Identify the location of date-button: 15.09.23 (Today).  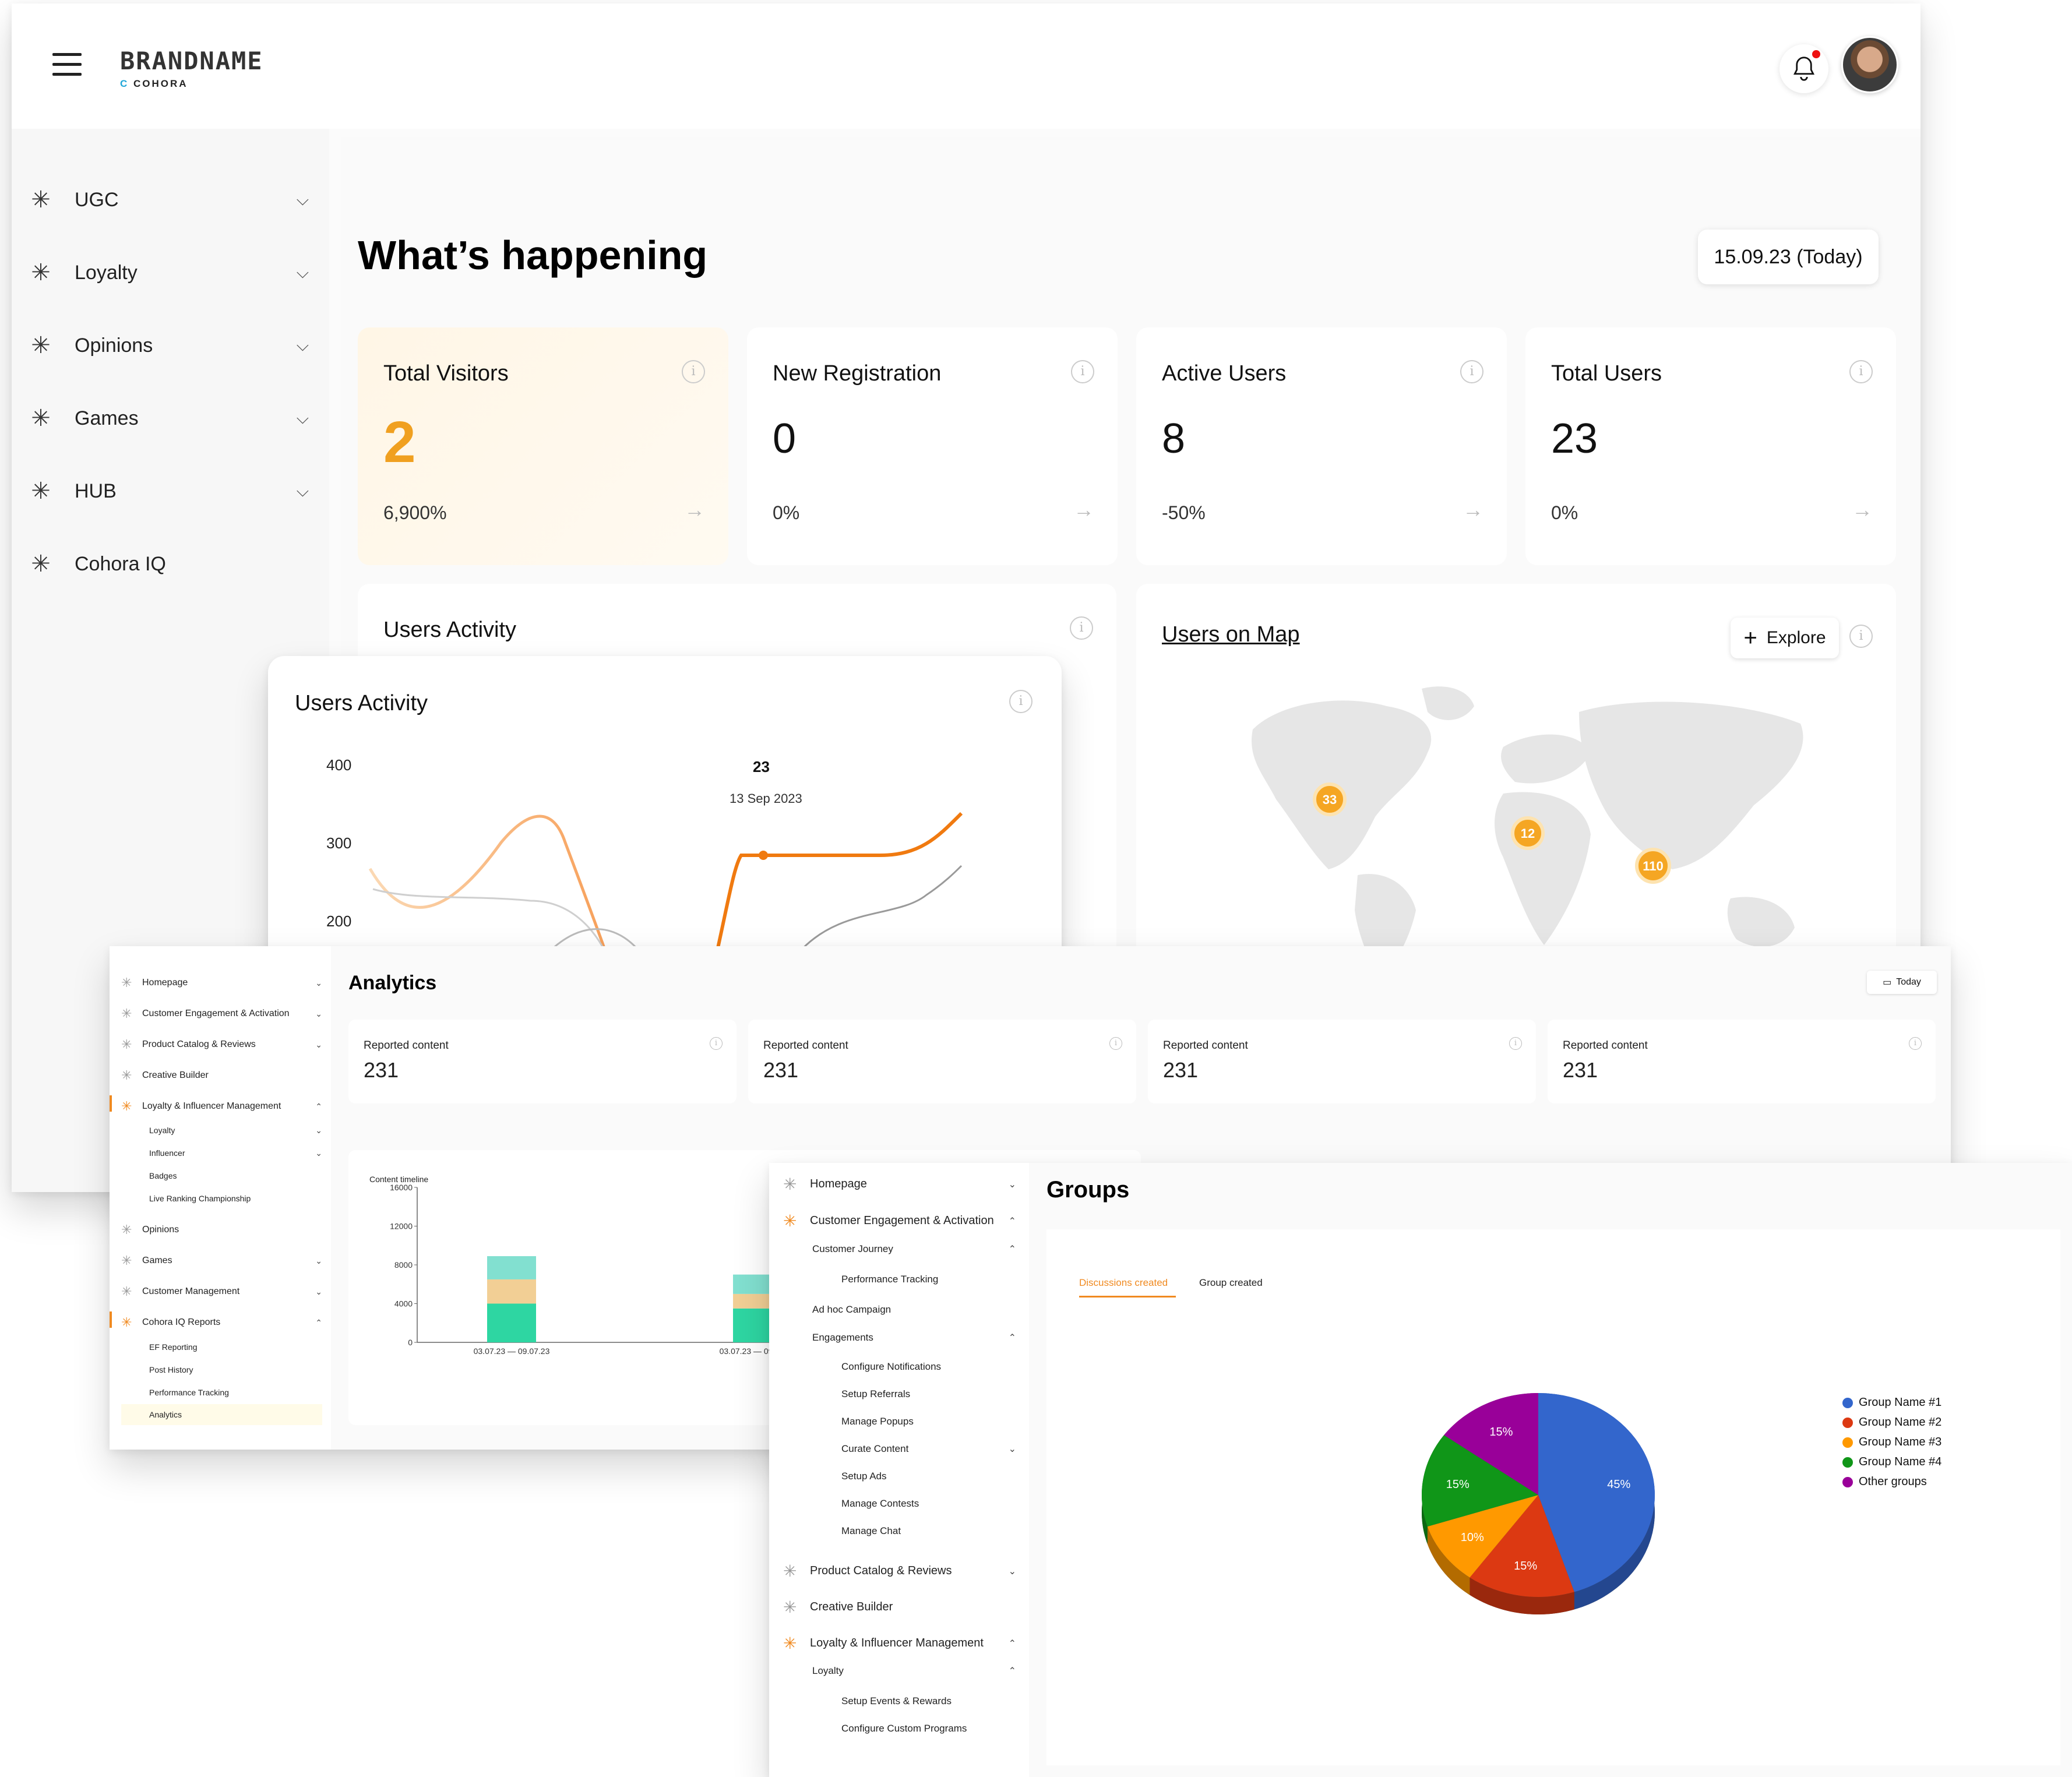
(1788, 257).